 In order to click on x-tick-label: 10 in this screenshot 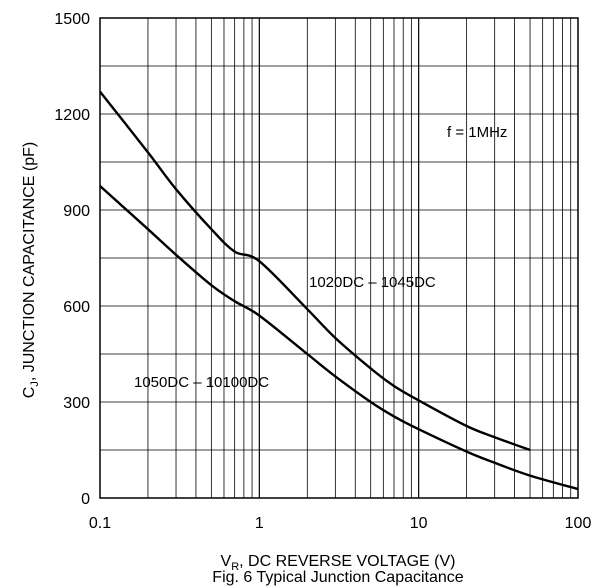, I will do `click(419, 523)`.